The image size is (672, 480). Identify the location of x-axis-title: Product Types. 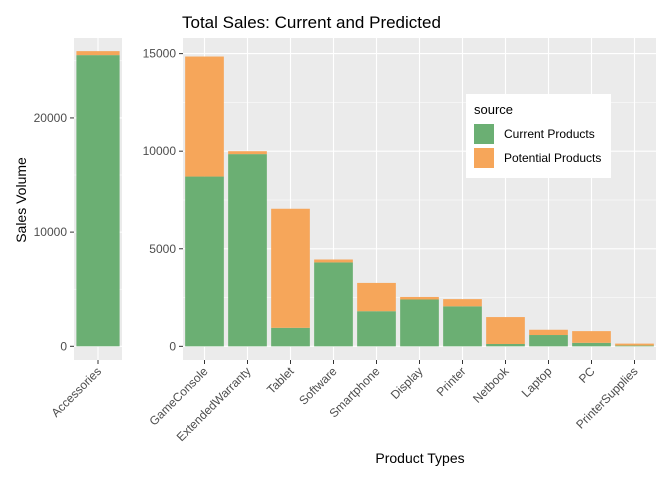
(419, 458).